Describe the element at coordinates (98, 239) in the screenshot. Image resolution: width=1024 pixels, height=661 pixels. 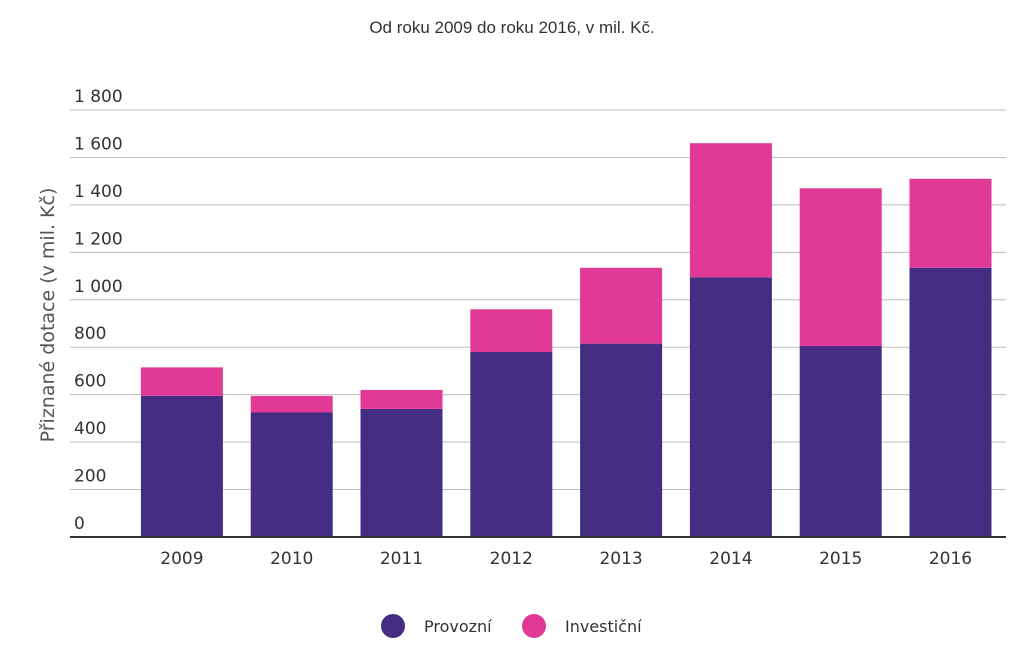
I see `y-tick-label: 1 200` at that location.